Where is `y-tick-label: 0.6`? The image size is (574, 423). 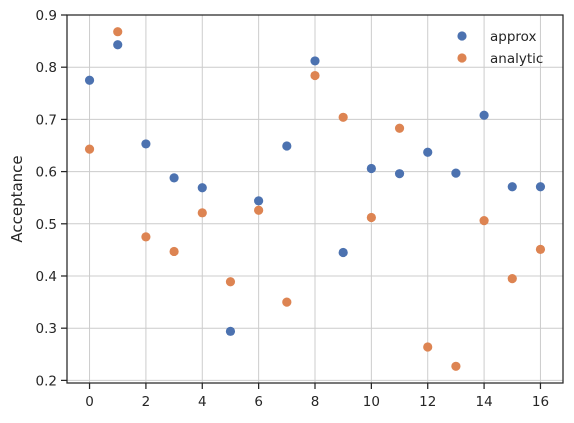 y-tick-label: 0.6 is located at coordinates (46, 173).